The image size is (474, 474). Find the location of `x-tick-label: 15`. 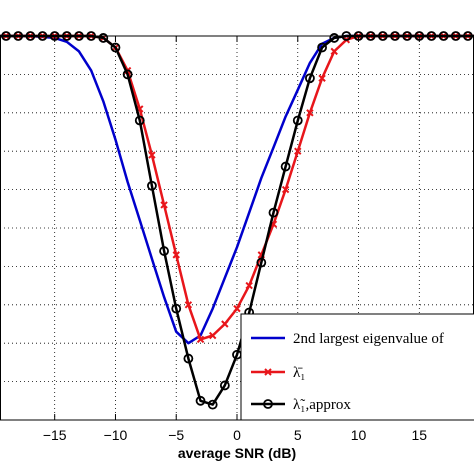

x-tick-label: 15 is located at coordinates (420, 435).